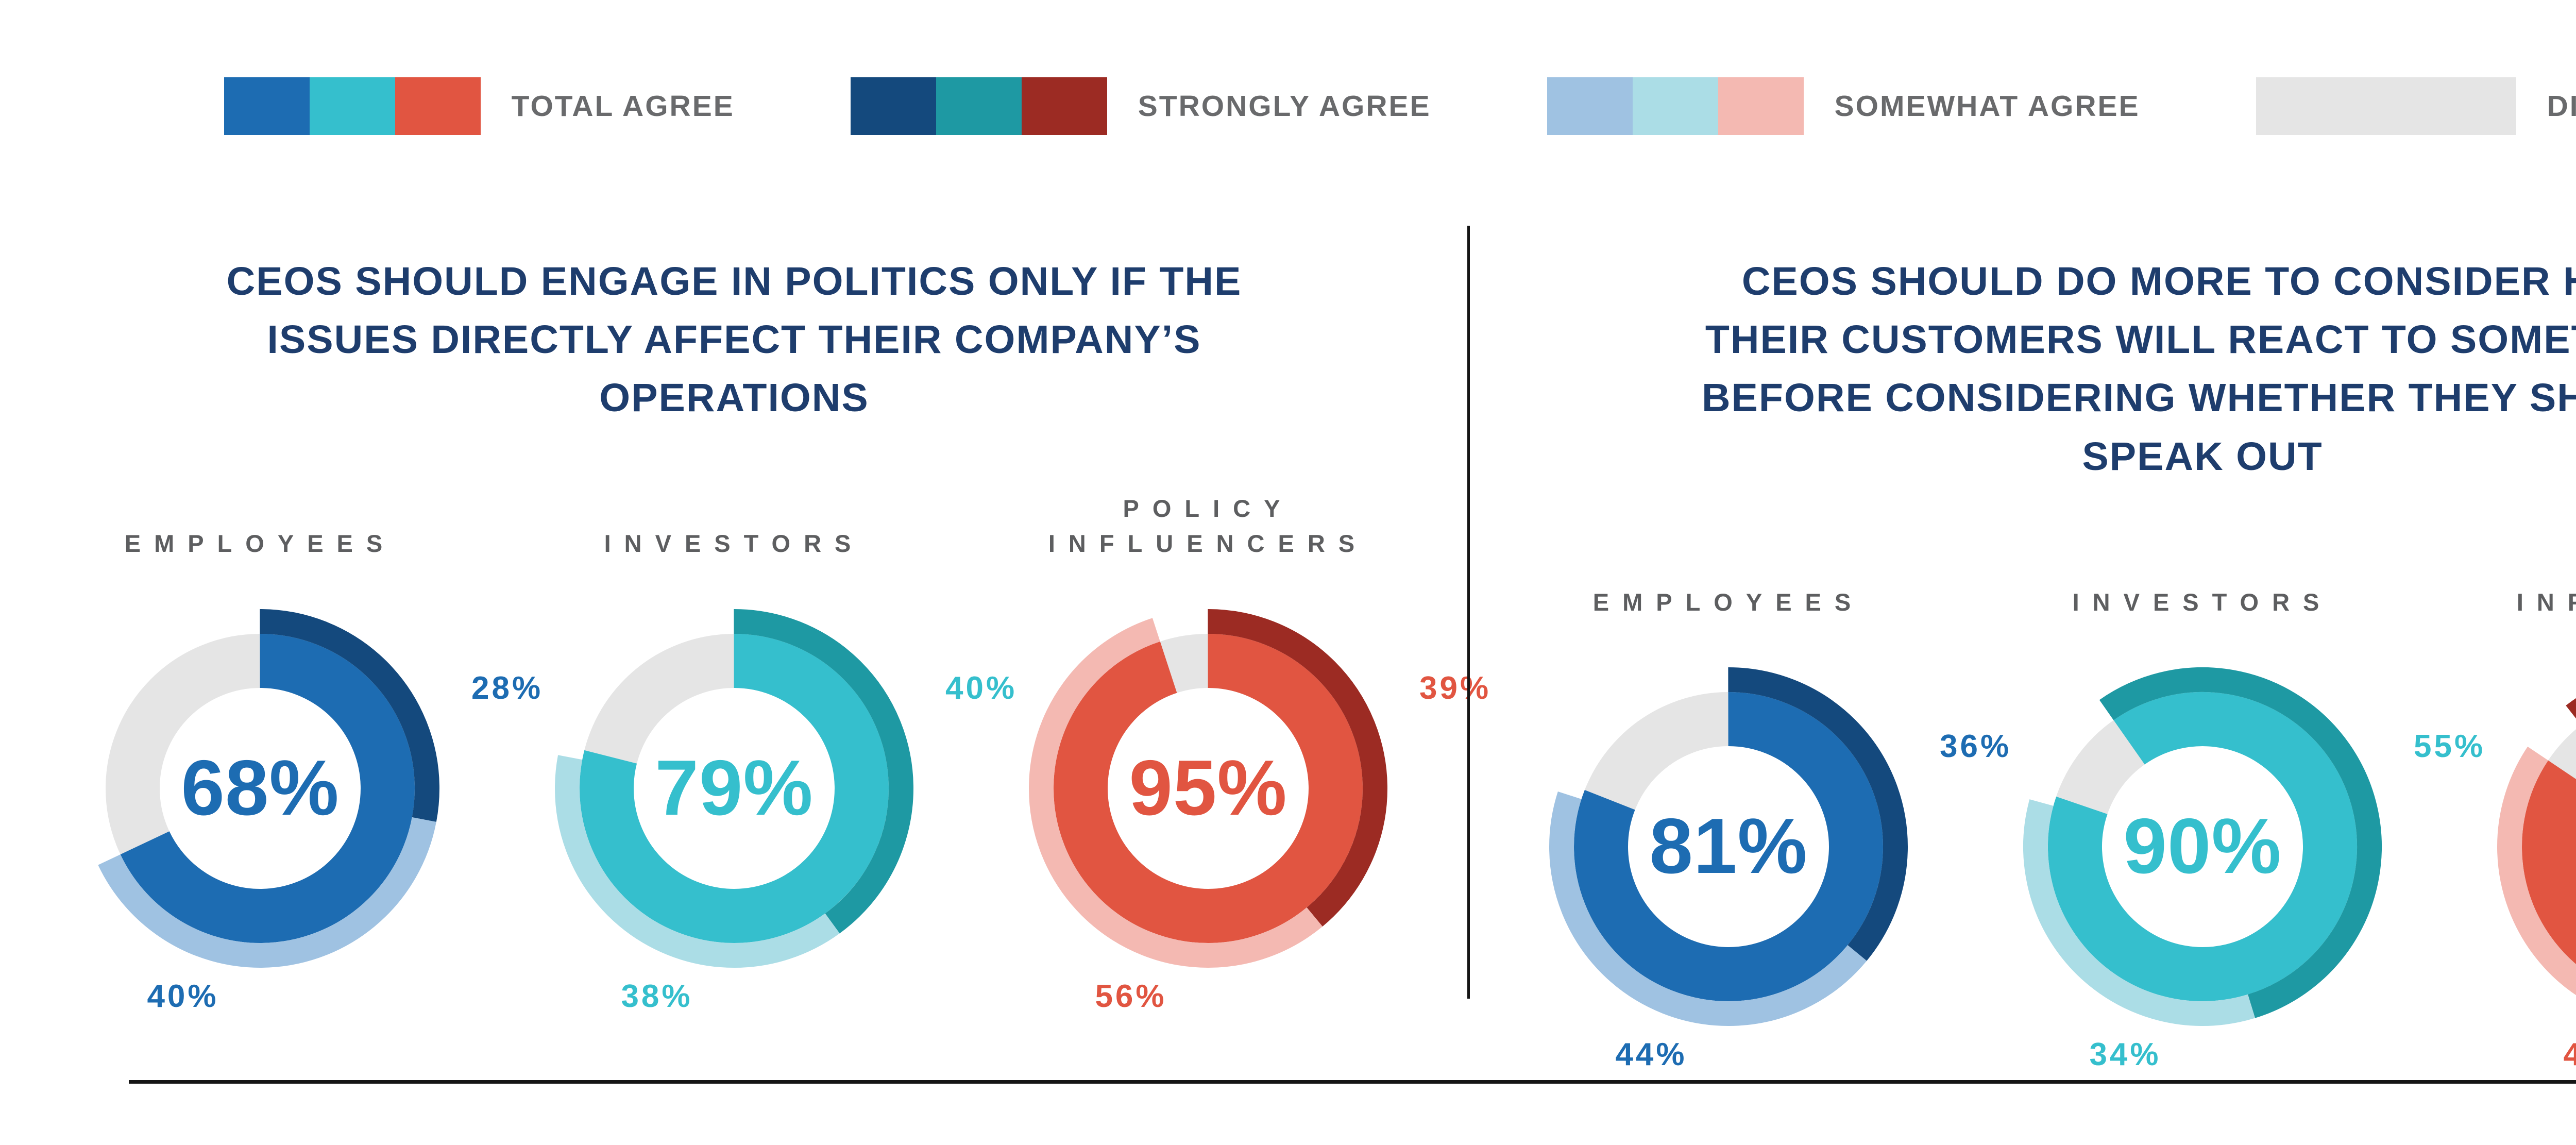  I want to click on total-agree-value: 81%, so click(1728, 846).